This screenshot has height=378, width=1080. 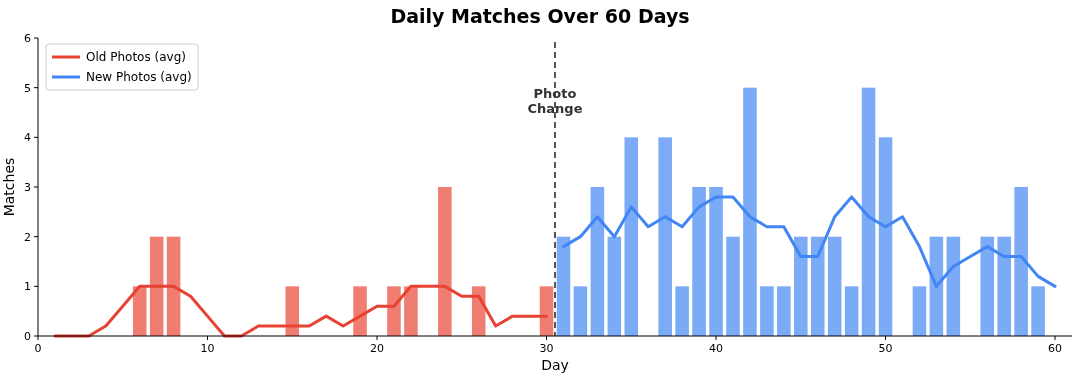 I want to click on x-tick-label: 50, so click(x=885, y=348).